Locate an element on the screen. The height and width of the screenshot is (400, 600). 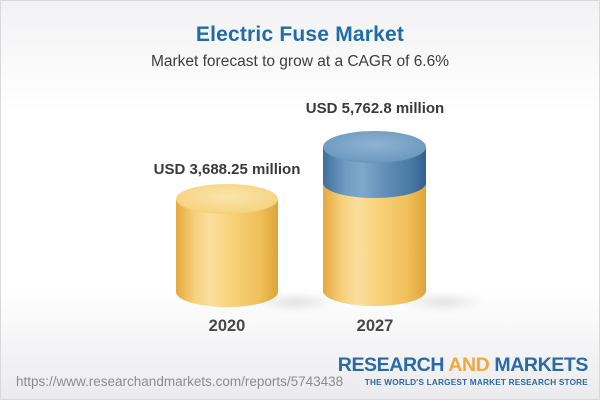
value-label-2020: USD 3,688.25 million is located at coordinates (227, 169).